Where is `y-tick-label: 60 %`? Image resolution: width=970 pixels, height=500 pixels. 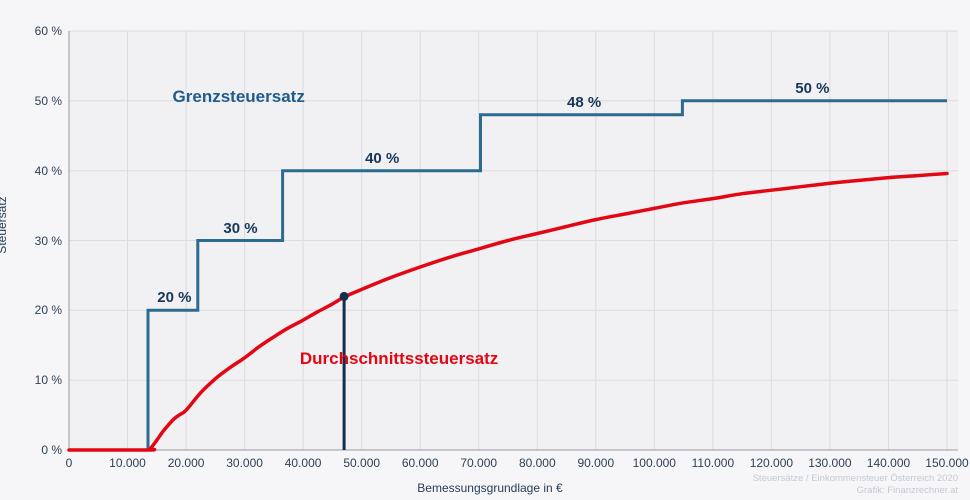 y-tick-label: 60 % is located at coordinates (48, 31).